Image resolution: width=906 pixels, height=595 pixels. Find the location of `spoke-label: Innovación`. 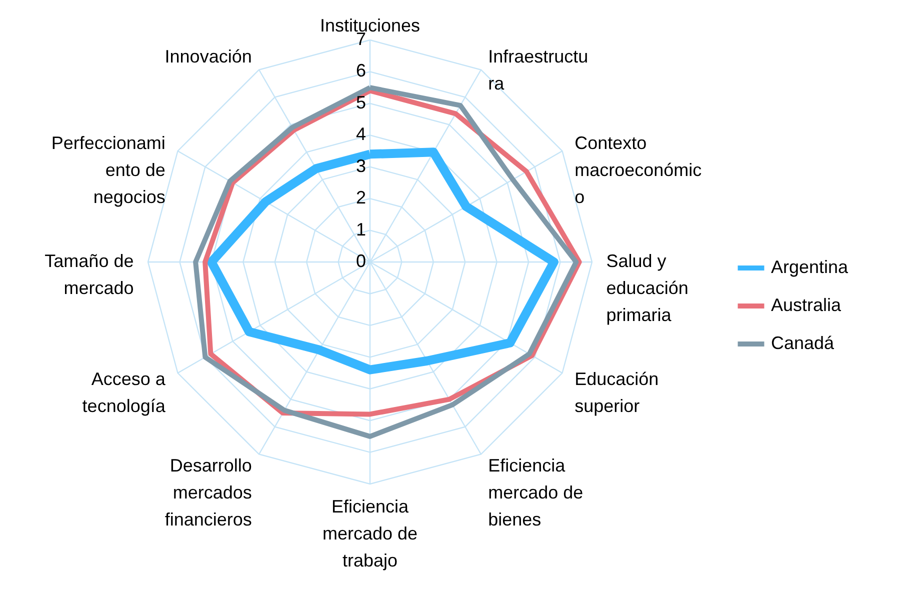

spoke-label: Innovación is located at coordinates (208, 56).